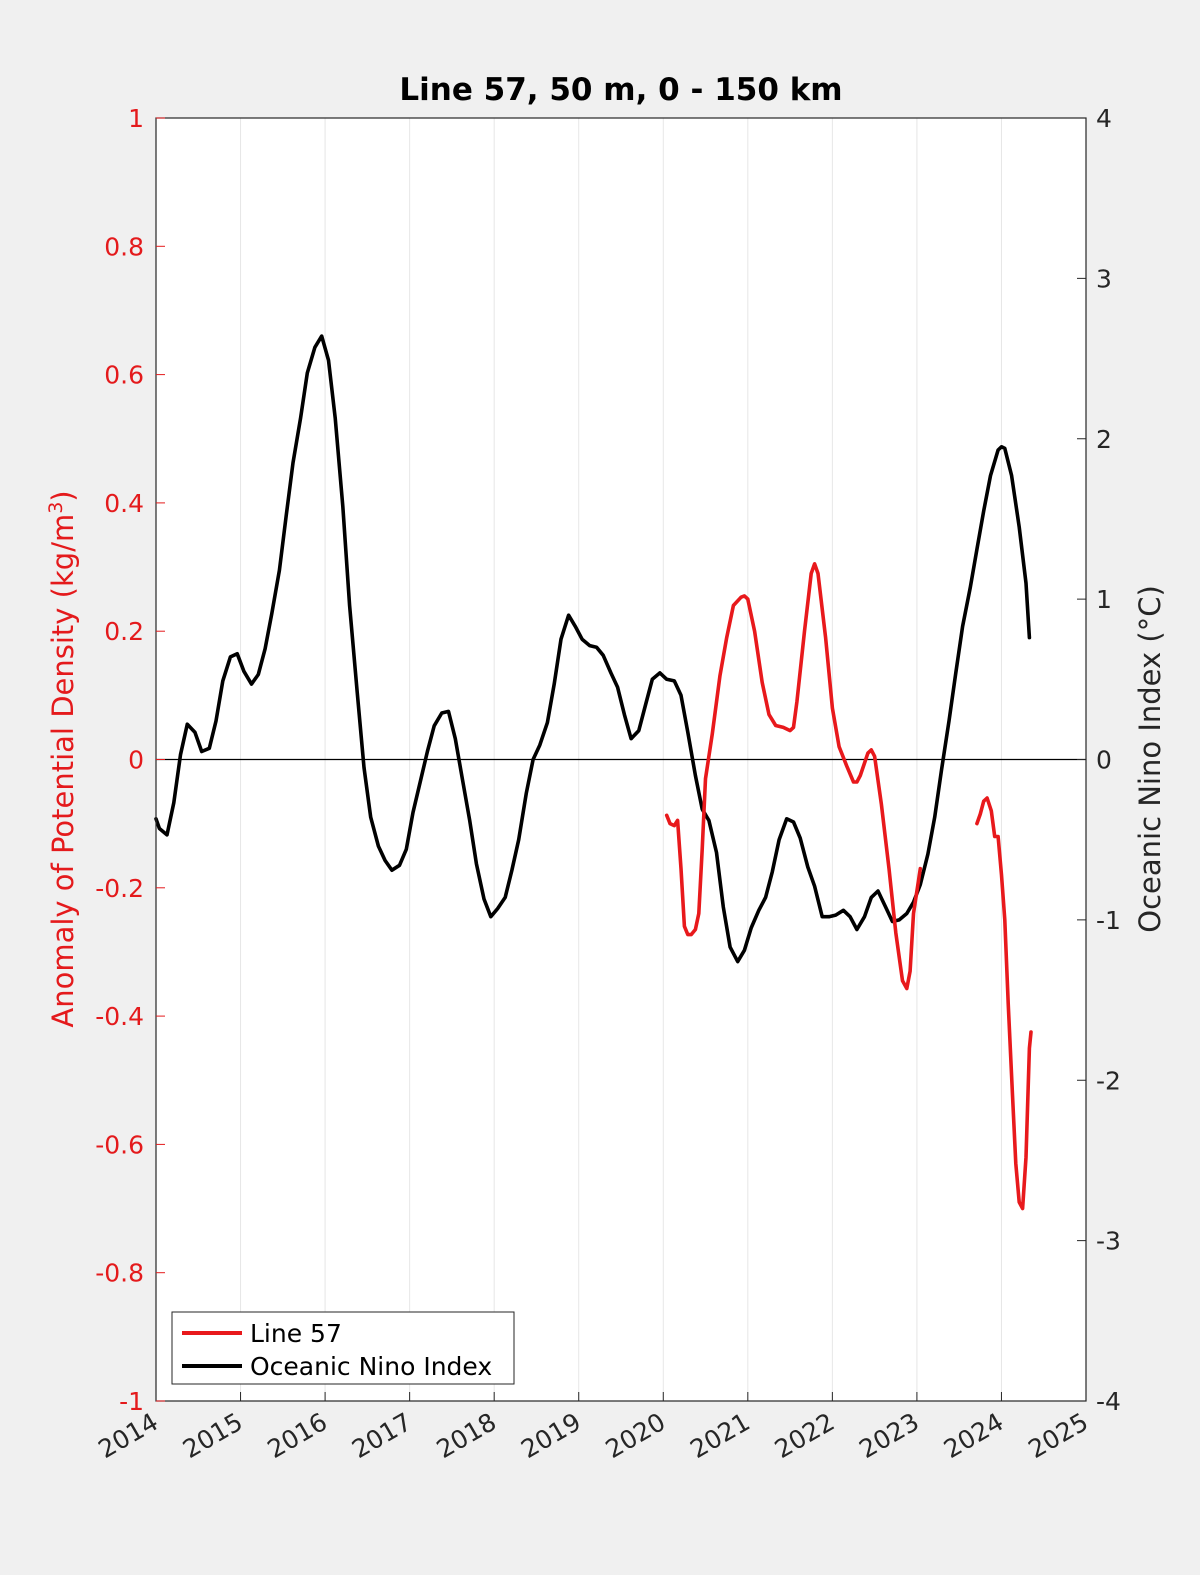  Describe the element at coordinates (119, 1016) in the screenshot. I see `y-left-tick-label: -0.4` at that location.